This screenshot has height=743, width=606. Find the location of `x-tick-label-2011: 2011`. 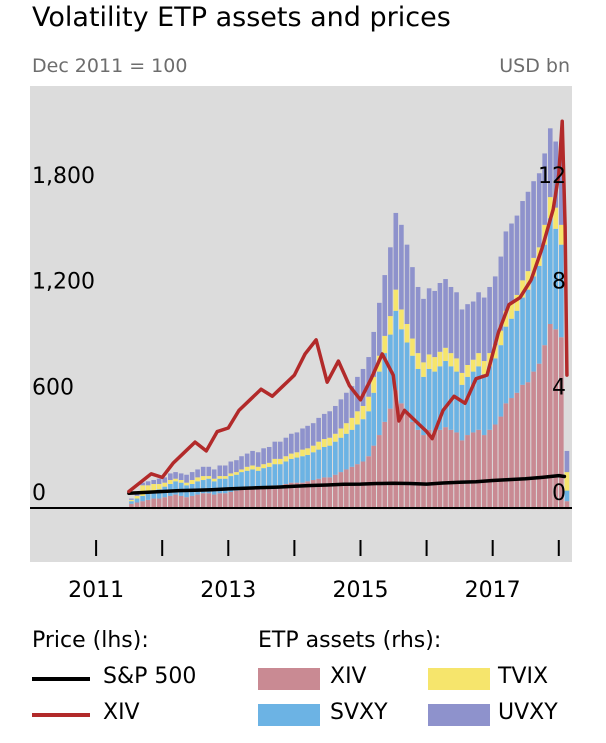

x-tick-label-2011: 2011 is located at coordinates (96, 590).